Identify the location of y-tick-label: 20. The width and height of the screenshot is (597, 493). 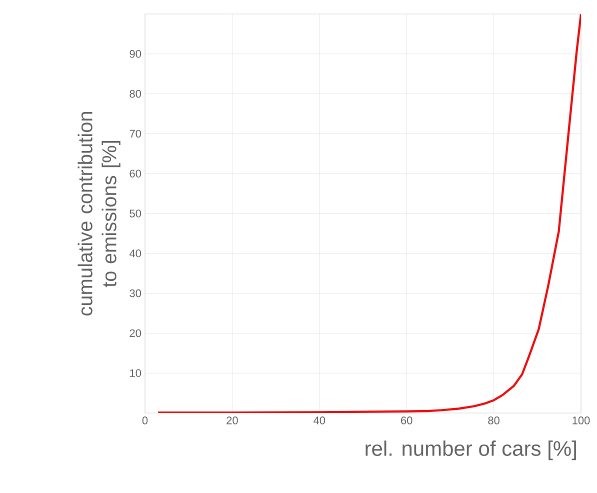
(136, 333).